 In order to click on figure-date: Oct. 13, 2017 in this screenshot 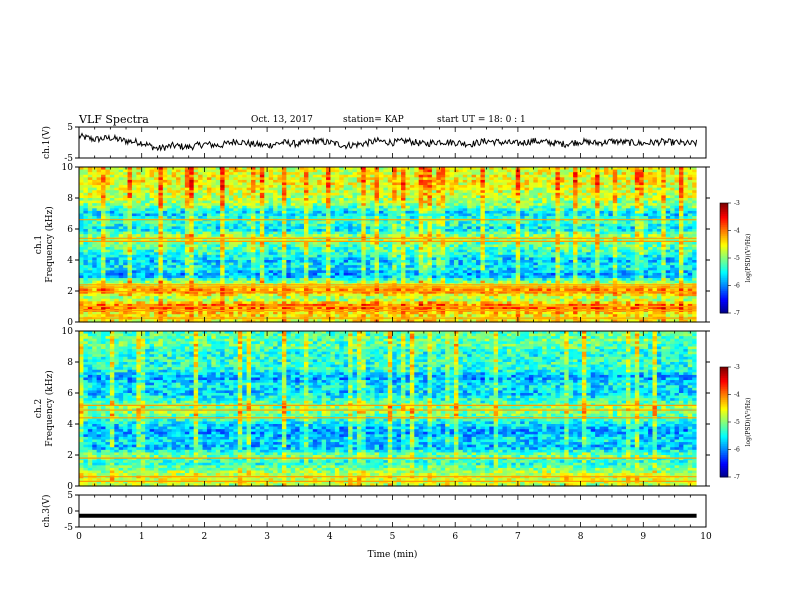, I will do `click(282, 120)`.